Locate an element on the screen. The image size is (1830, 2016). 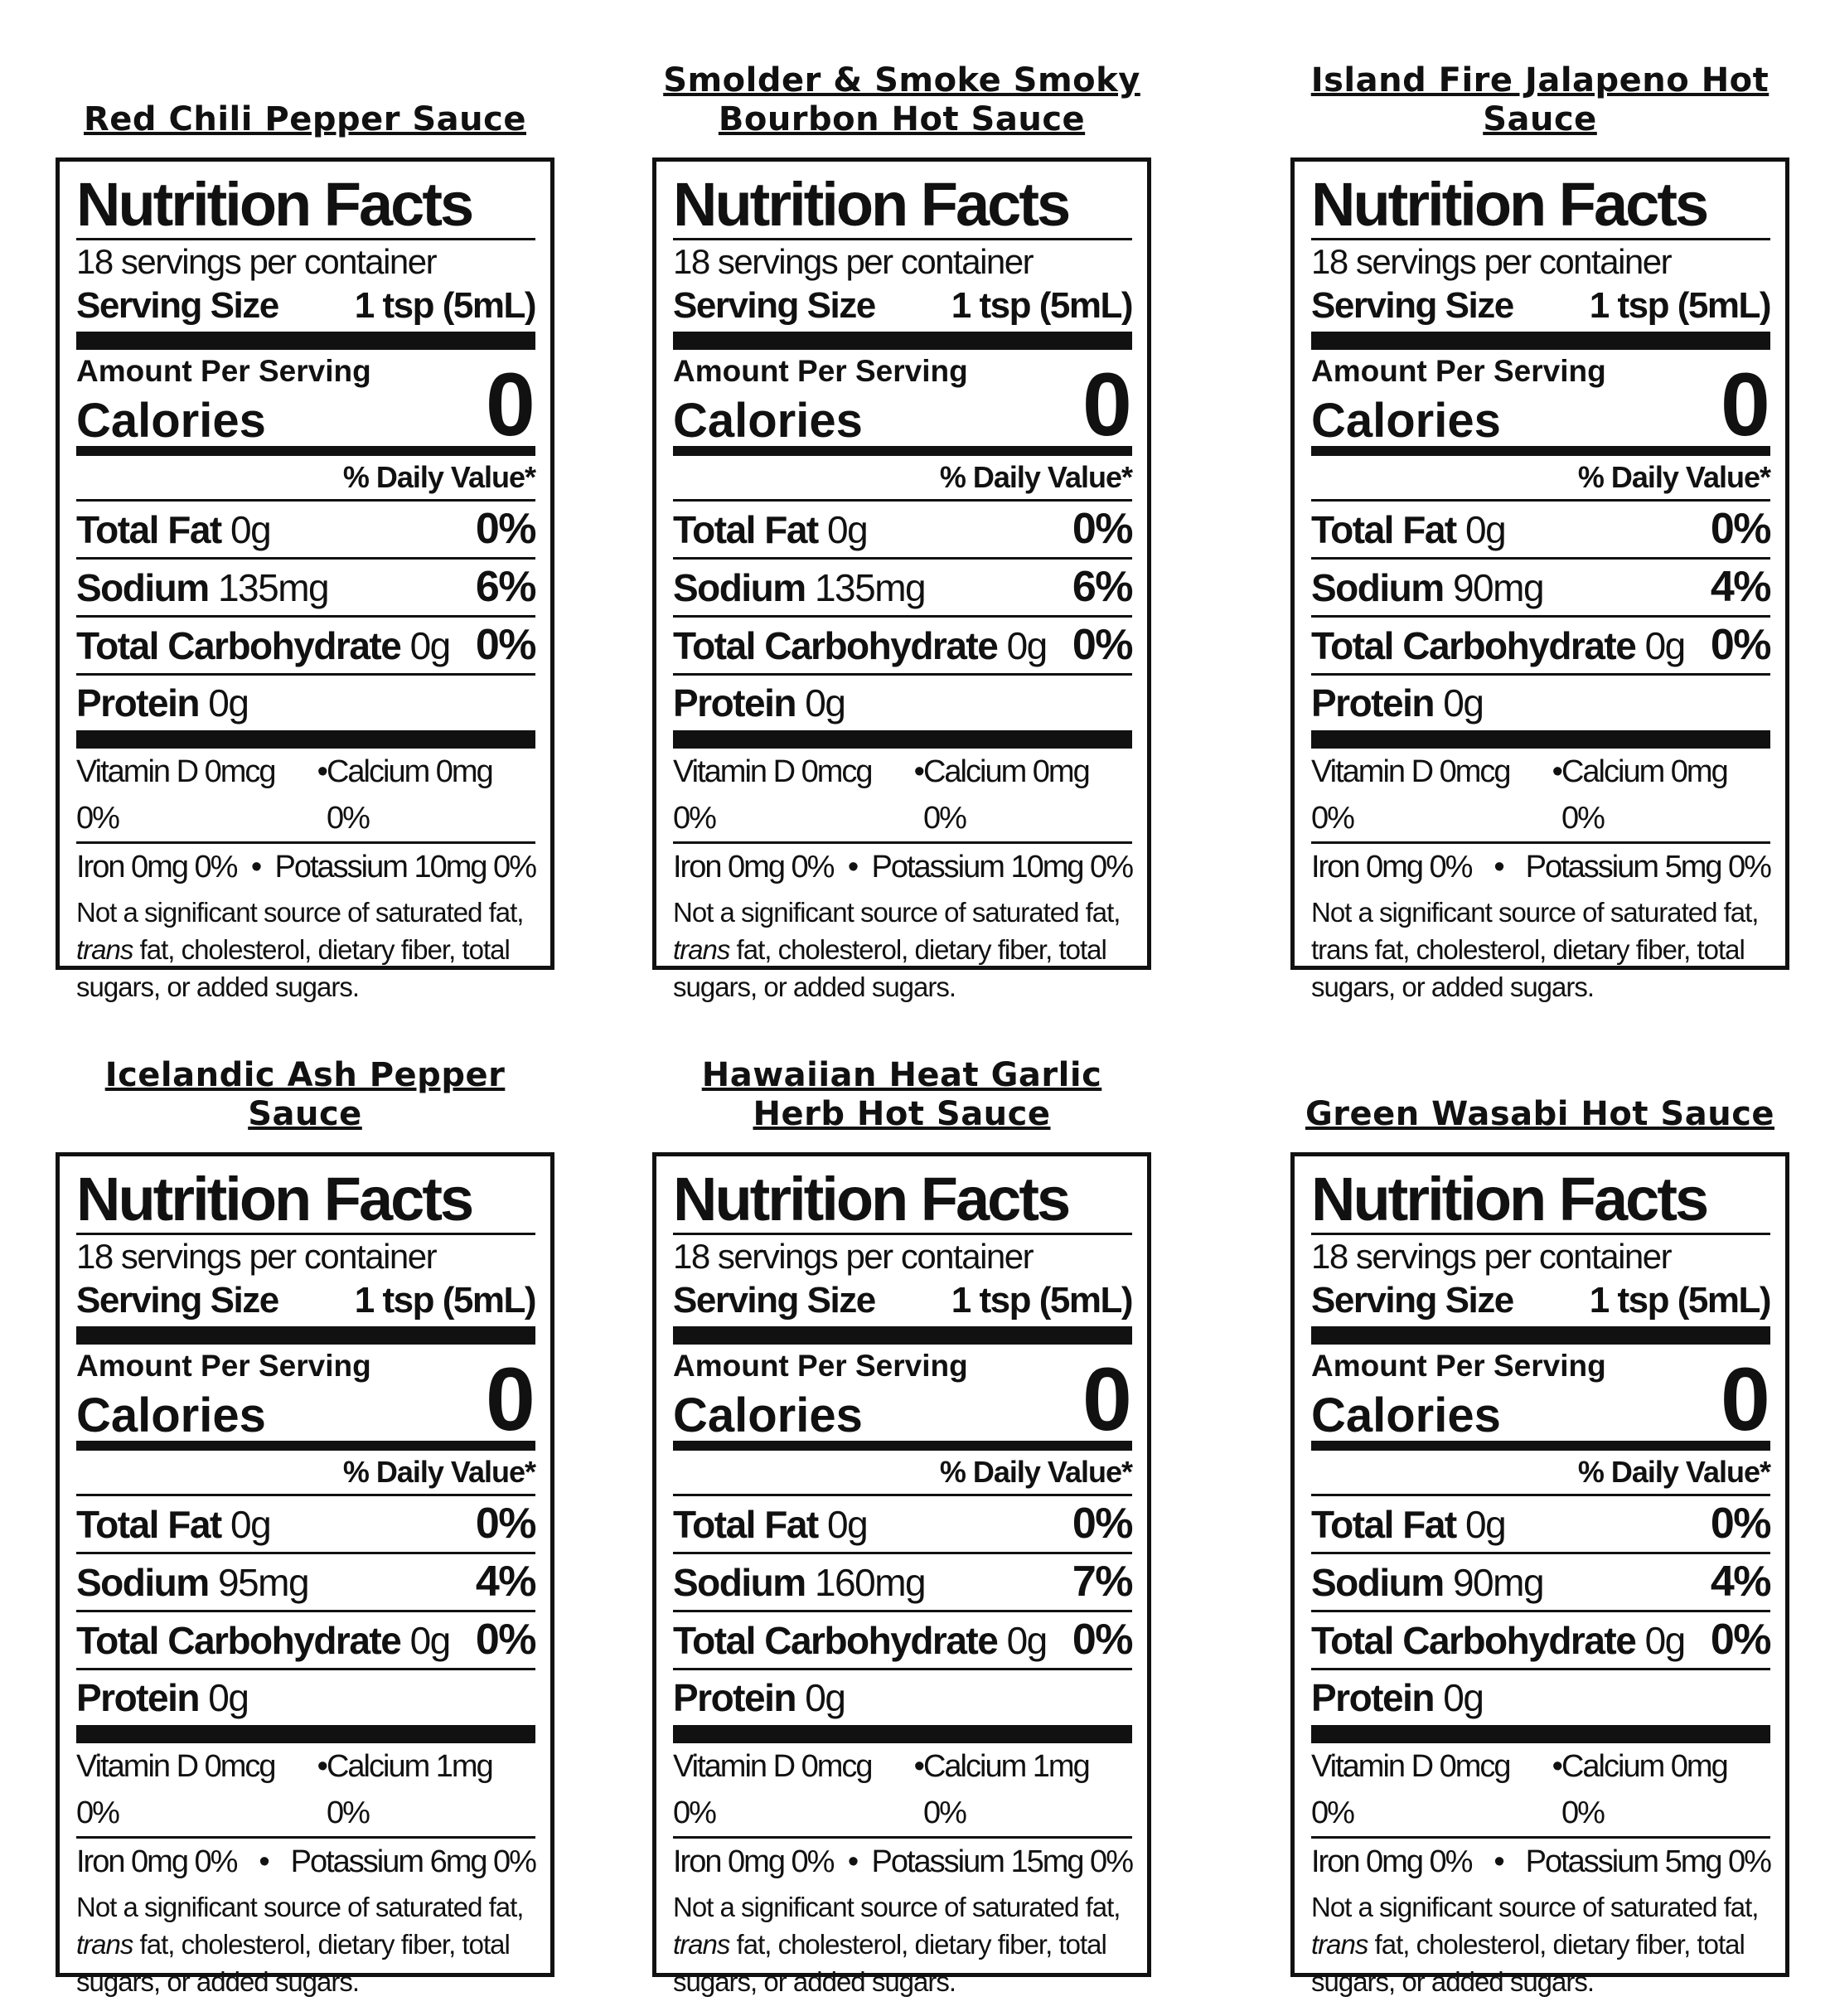
vitamin: Potassium 10mg 0% is located at coordinates (1002, 867).